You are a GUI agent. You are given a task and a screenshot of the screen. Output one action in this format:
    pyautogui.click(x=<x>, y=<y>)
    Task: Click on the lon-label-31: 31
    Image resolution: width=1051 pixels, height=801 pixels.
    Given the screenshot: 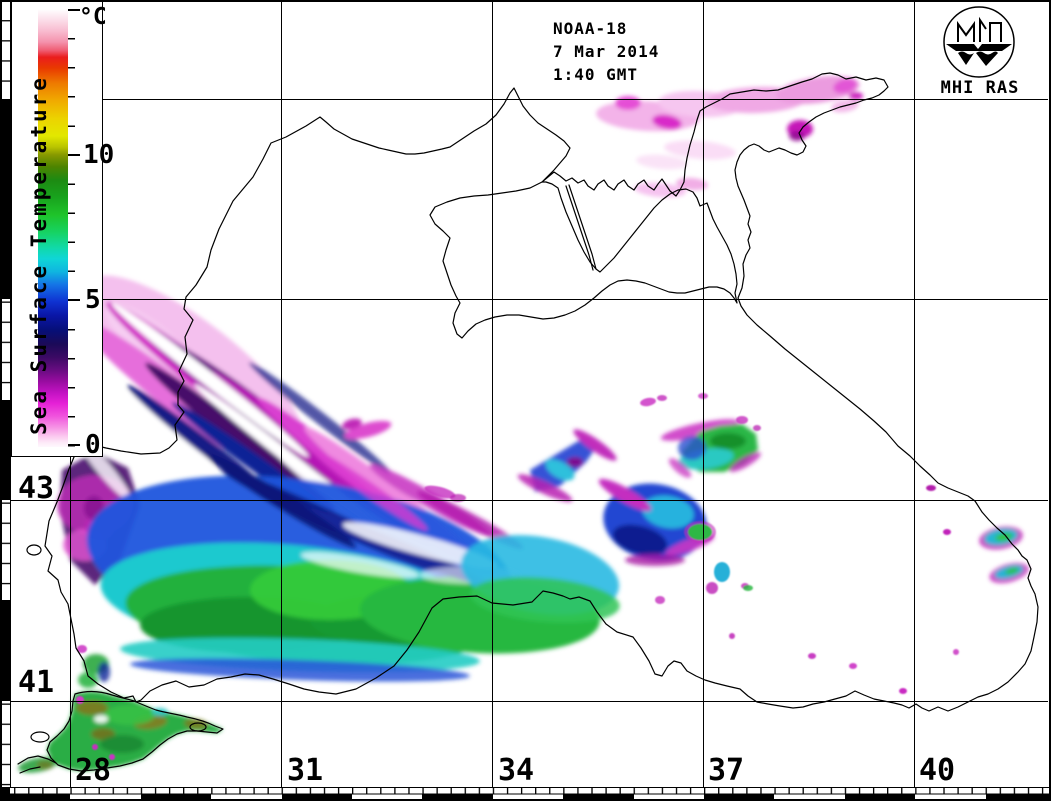 What is the action you would take?
    pyautogui.click(x=305, y=770)
    